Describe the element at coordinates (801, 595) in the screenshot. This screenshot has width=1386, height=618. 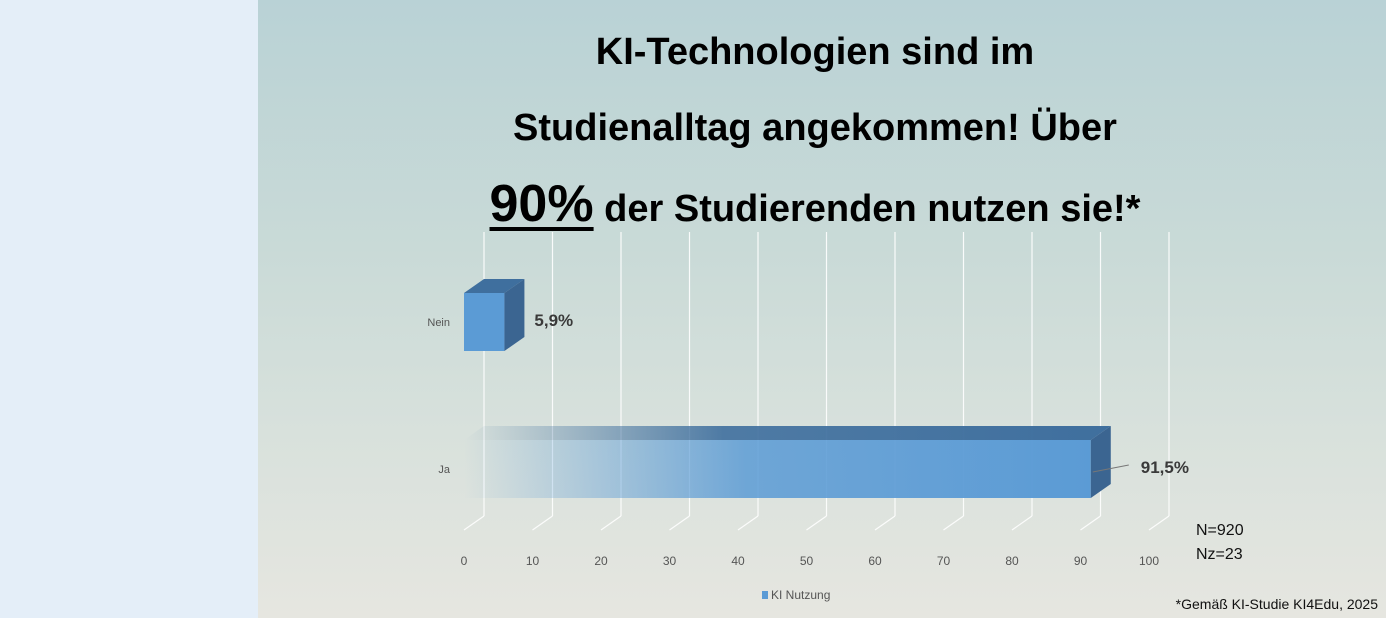
I see `legend-label: KI Nutzung` at that location.